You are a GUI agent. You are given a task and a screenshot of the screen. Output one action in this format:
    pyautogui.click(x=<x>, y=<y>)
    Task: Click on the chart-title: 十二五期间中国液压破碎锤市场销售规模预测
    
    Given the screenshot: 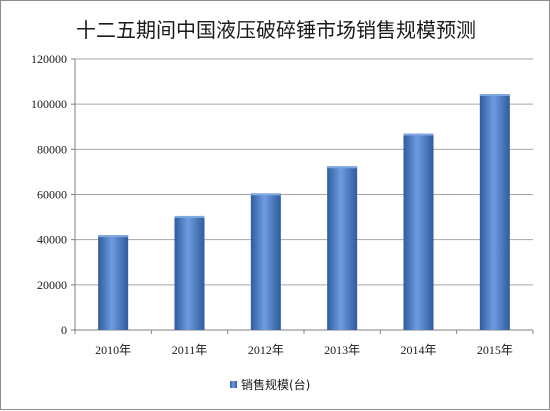 What is the action you would take?
    pyautogui.click(x=276, y=30)
    